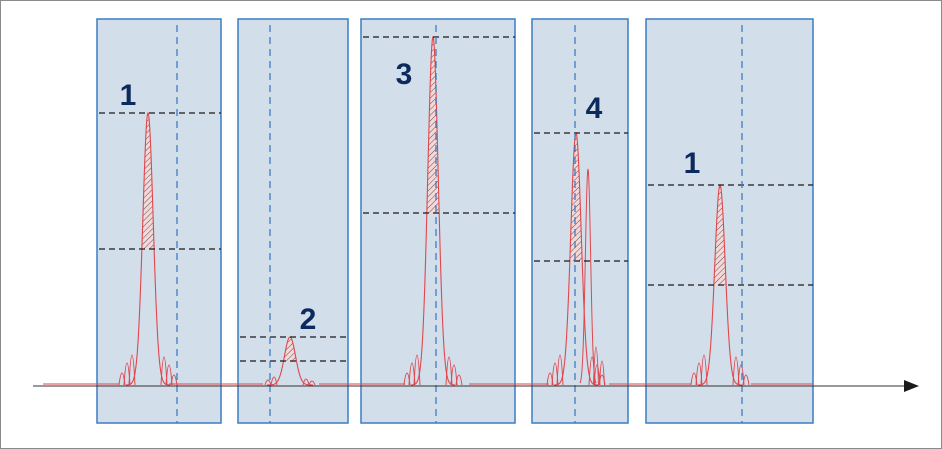 This screenshot has height=449, width=942. What do you see at coordinates (588, 276) in the screenshot?
I see `pulse-4-secondary-spike` at bounding box center [588, 276].